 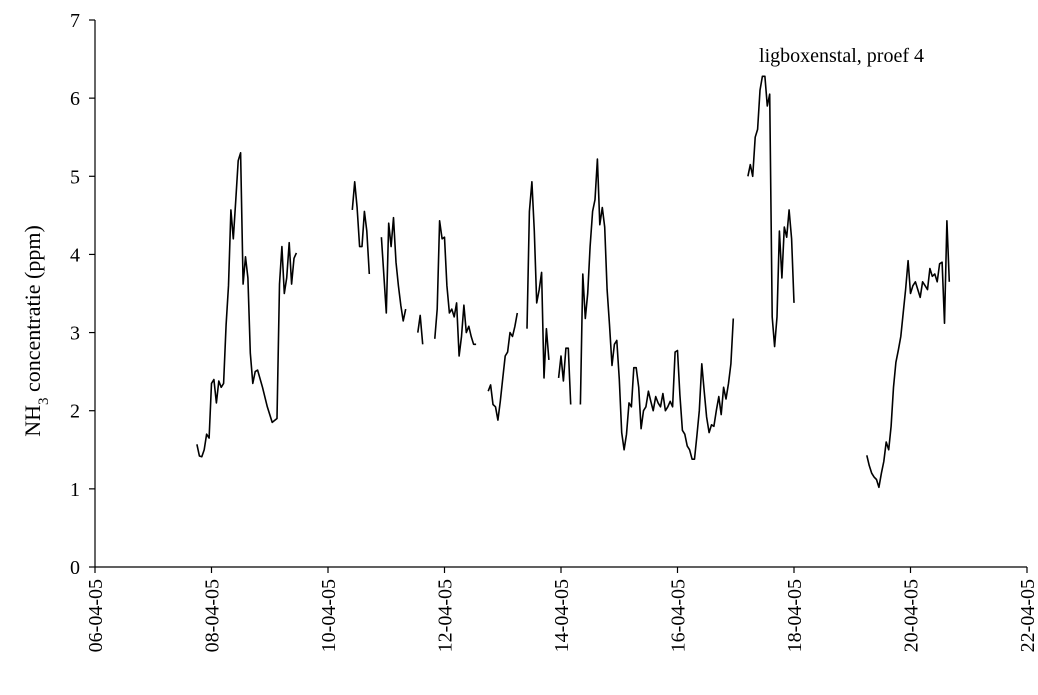 What do you see at coordinates (562, 615) in the screenshot?
I see `x-tick-label: 14-04-05` at bounding box center [562, 615].